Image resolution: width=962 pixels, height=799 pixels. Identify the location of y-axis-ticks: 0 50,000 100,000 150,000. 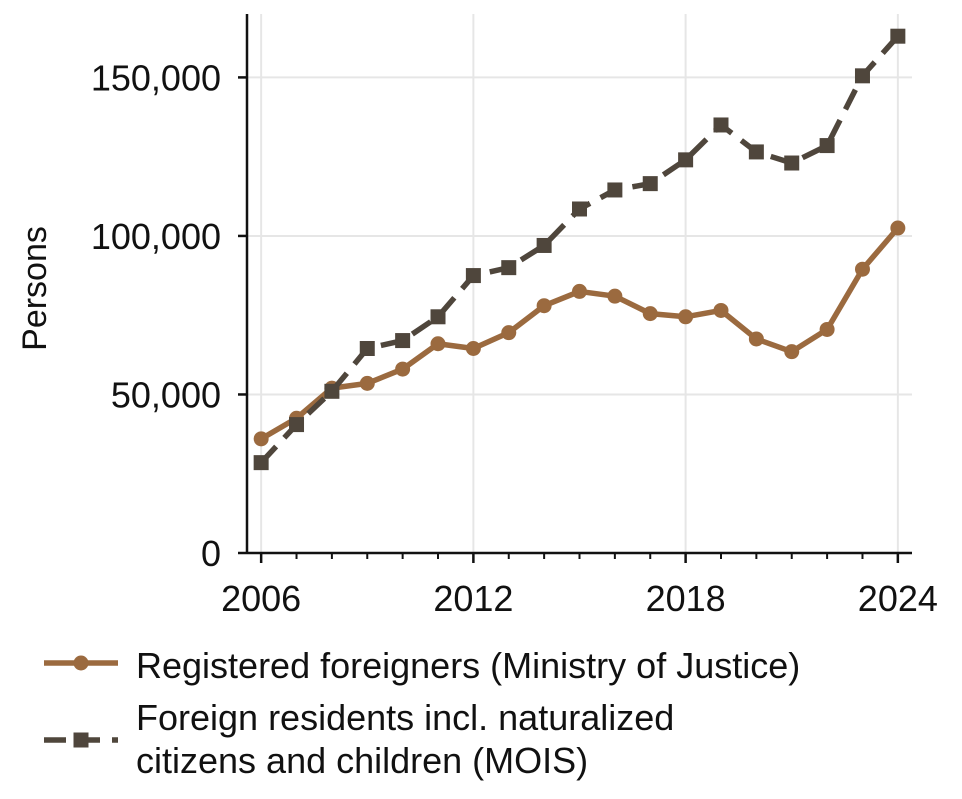
(169, 315).